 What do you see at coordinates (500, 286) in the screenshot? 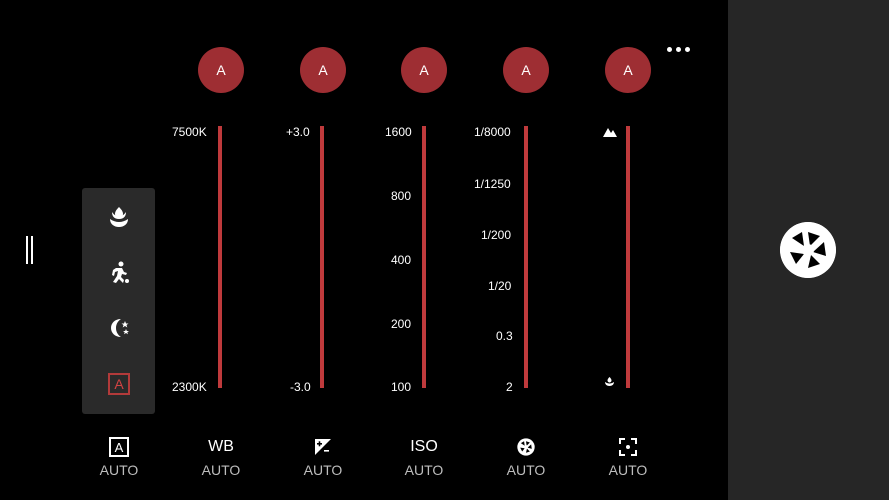
I see `shutter-speed-tick: 1/20` at bounding box center [500, 286].